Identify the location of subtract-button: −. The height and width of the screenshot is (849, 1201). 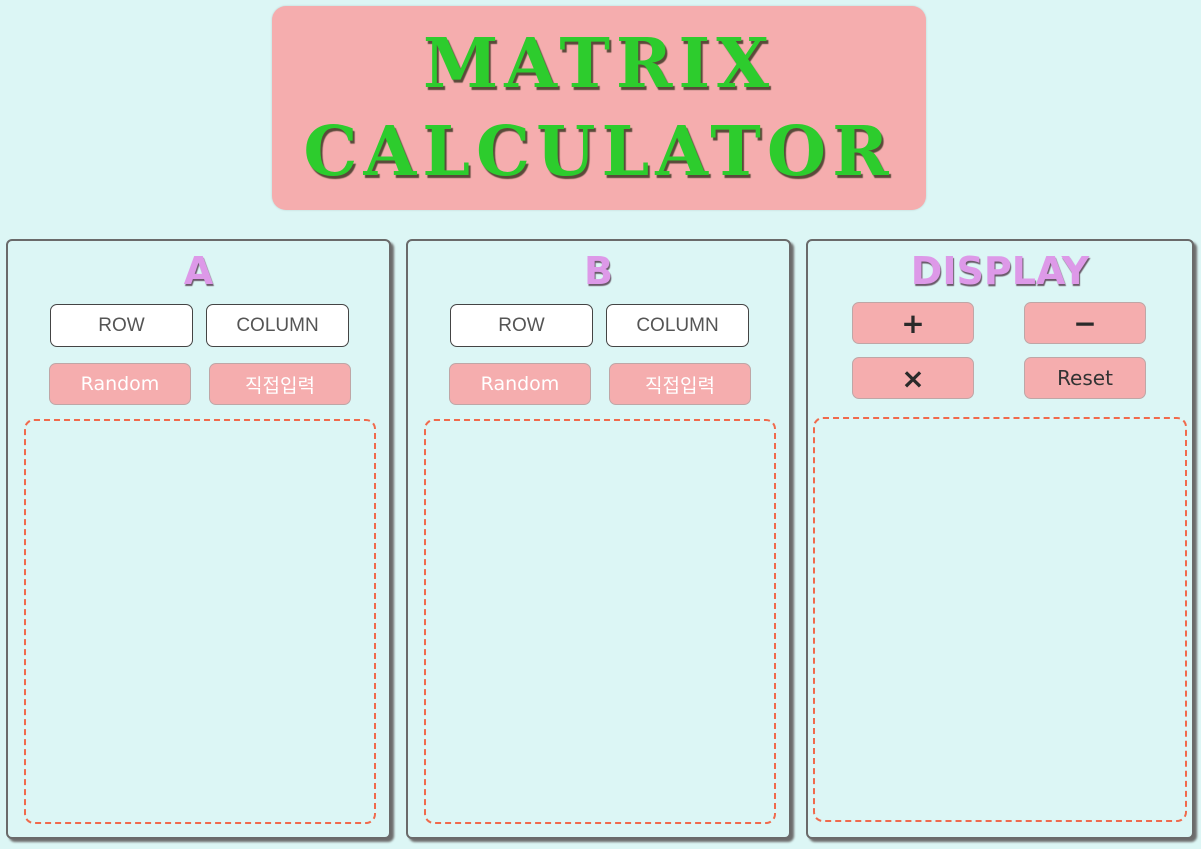
(1085, 323).